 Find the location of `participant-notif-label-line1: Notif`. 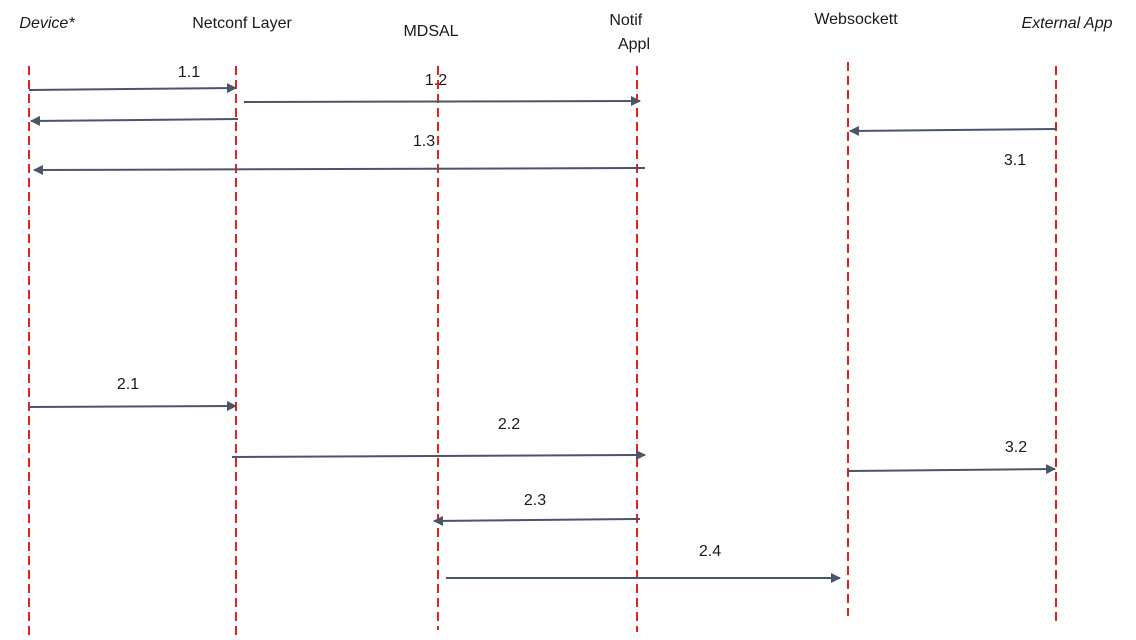

participant-notif-label-line1: Notif is located at coordinates (625, 20).